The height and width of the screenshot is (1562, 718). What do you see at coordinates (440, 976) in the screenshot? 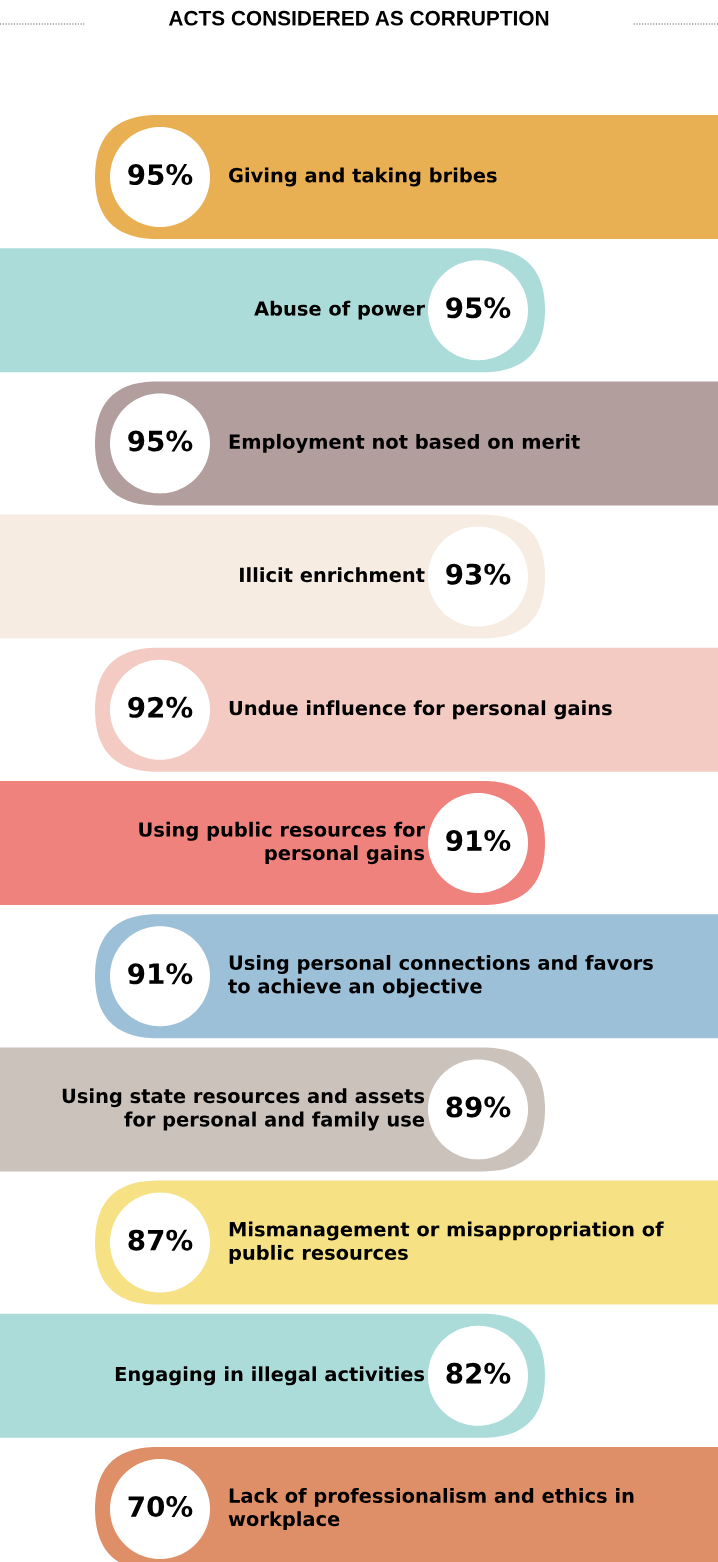
I see `category-label: Using personal connections and favors to achieve an objective` at bounding box center [440, 976].